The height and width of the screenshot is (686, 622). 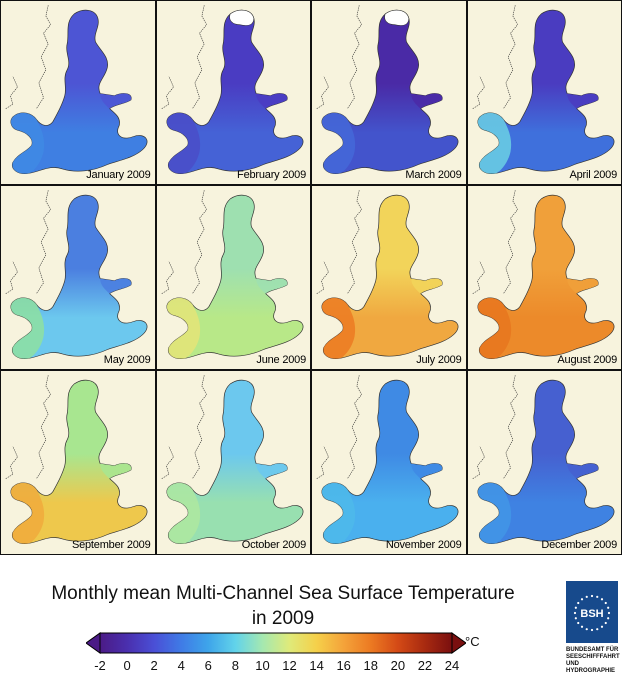 What do you see at coordinates (316, 665) in the screenshot?
I see `colorbar-tick-label: 14` at bounding box center [316, 665].